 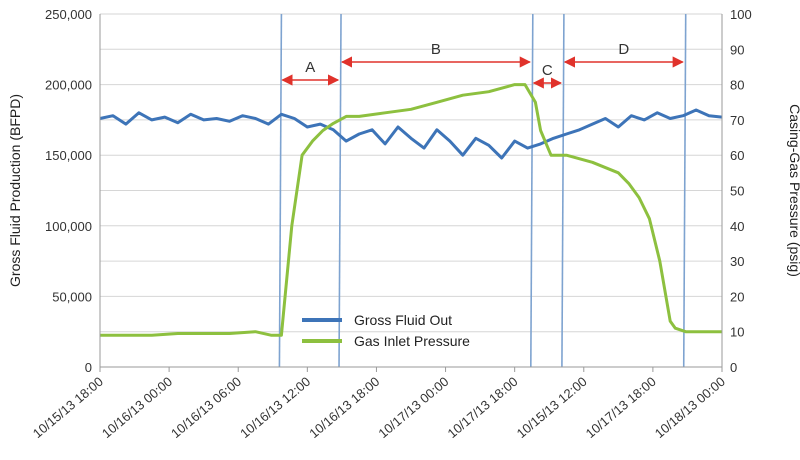 I want to click on x-tick-label: 10/16/13 18:00, so click(x=344, y=407).